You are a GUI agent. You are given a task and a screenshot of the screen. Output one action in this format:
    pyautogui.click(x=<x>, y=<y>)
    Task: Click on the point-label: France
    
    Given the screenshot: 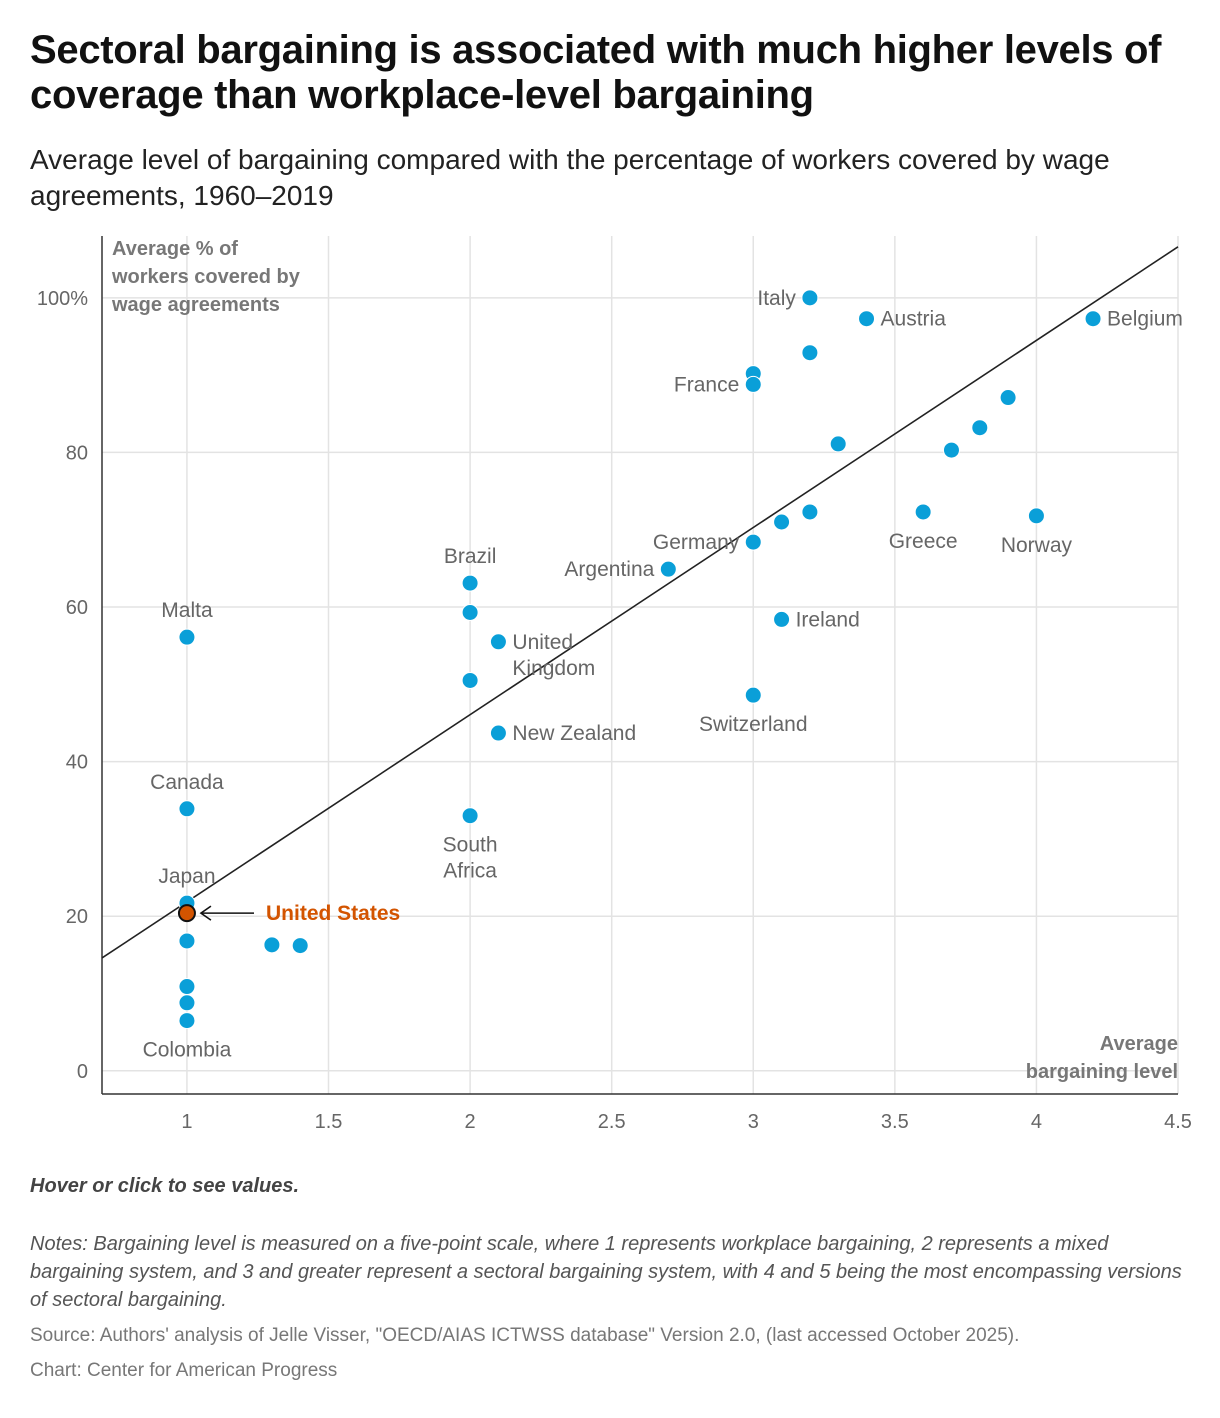 What is the action you would take?
    pyautogui.click(x=706, y=384)
    